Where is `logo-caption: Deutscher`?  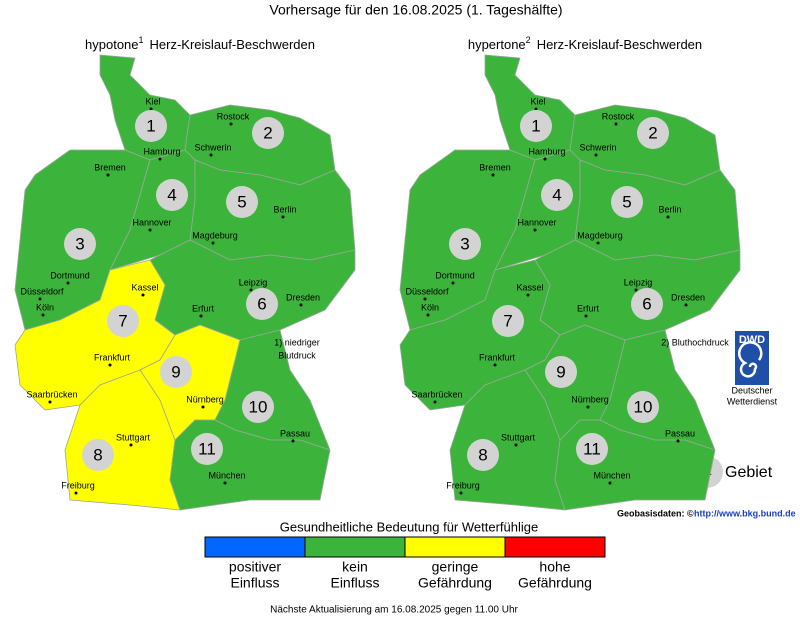 logo-caption: Deutscher is located at coordinates (751, 390).